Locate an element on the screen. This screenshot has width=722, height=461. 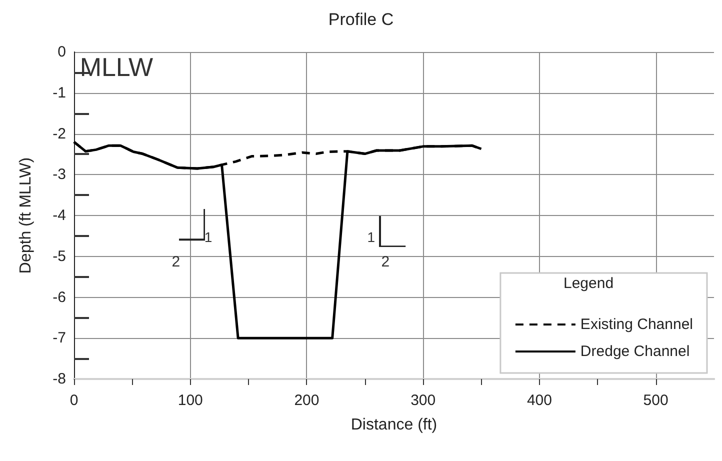
y-tick-label: -4 is located at coordinates (59, 215).